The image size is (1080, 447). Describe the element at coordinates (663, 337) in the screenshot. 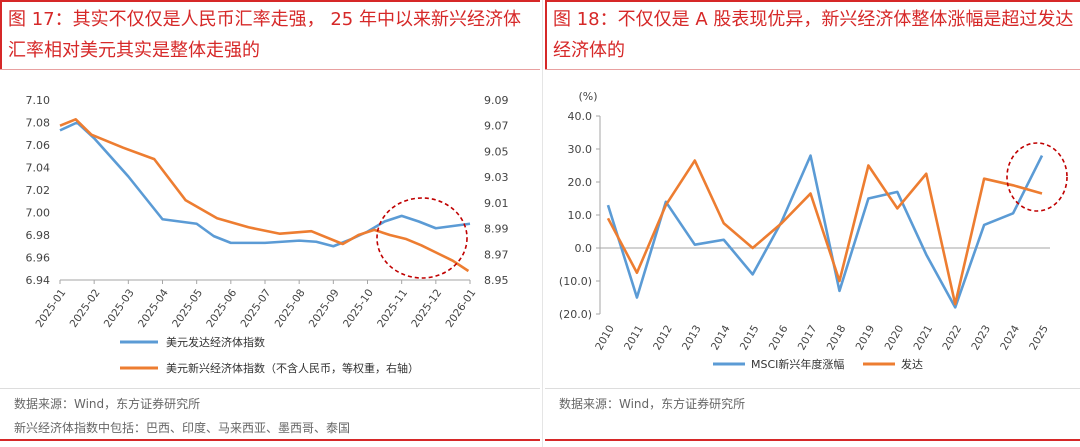

I see `x-tick-label: 2012` at that location.